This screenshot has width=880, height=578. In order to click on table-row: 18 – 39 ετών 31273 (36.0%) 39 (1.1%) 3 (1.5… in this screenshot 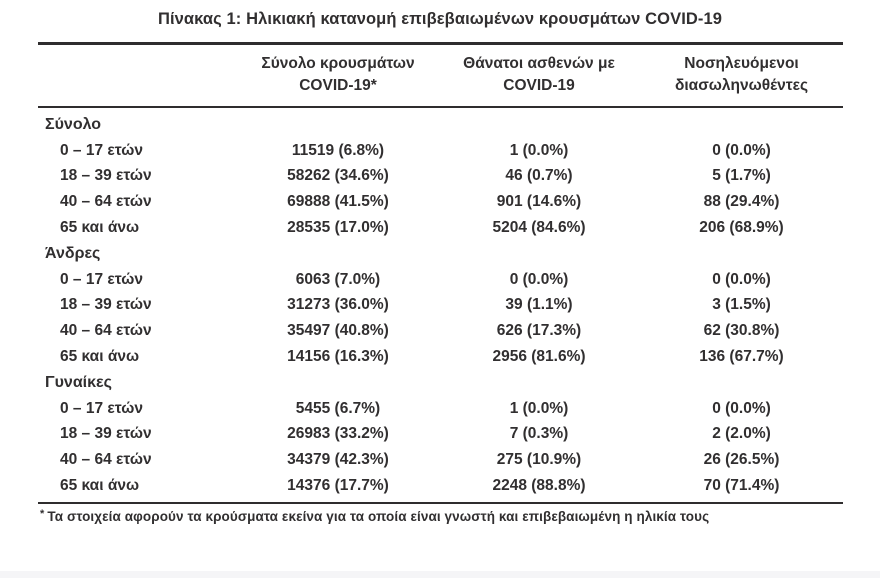, I will do `click(440, 306)`.